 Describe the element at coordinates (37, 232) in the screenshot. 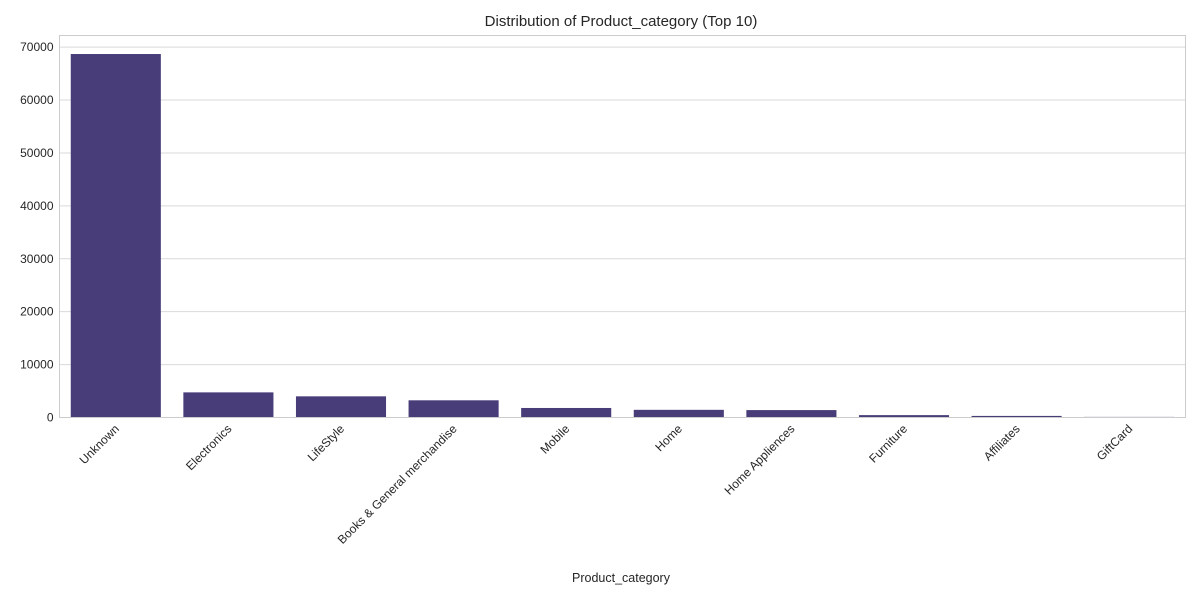

I see `y-axis-ticks: 0 10000 20000 30000 40000 50000 60000 70000` at that location.